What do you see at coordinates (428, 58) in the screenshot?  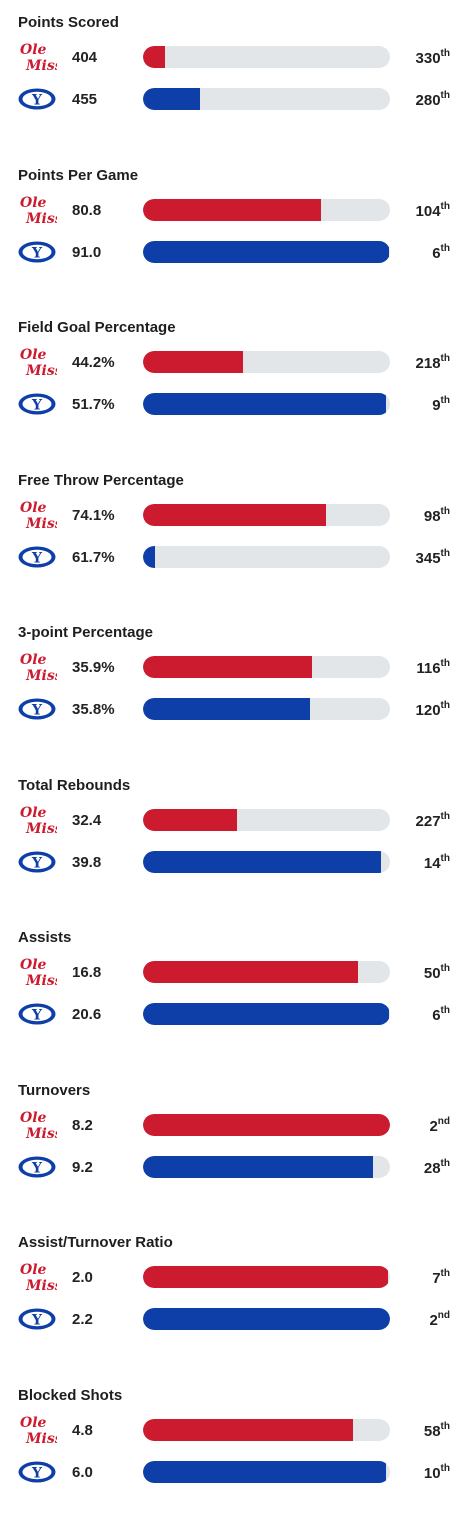 I see `rank-number: 330` at bounding box center [428, 58].